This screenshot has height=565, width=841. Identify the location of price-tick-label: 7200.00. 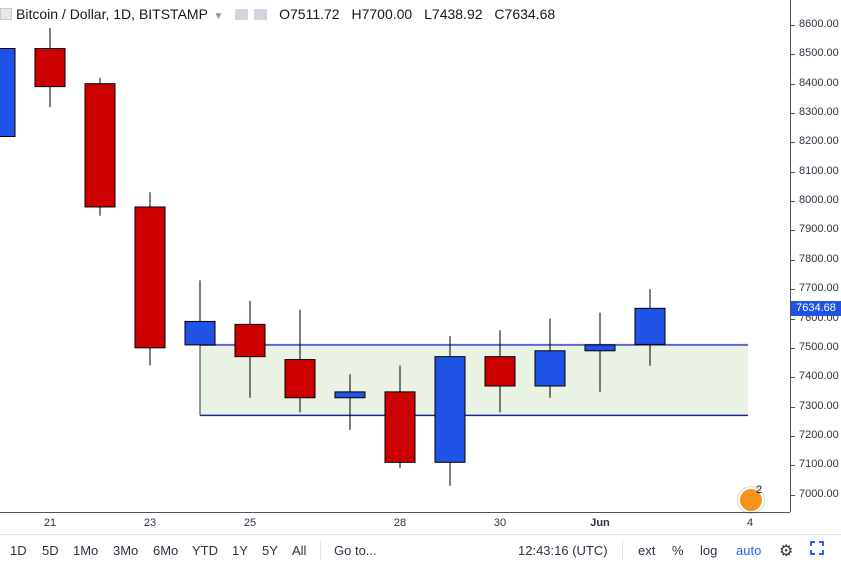
(819, 434).